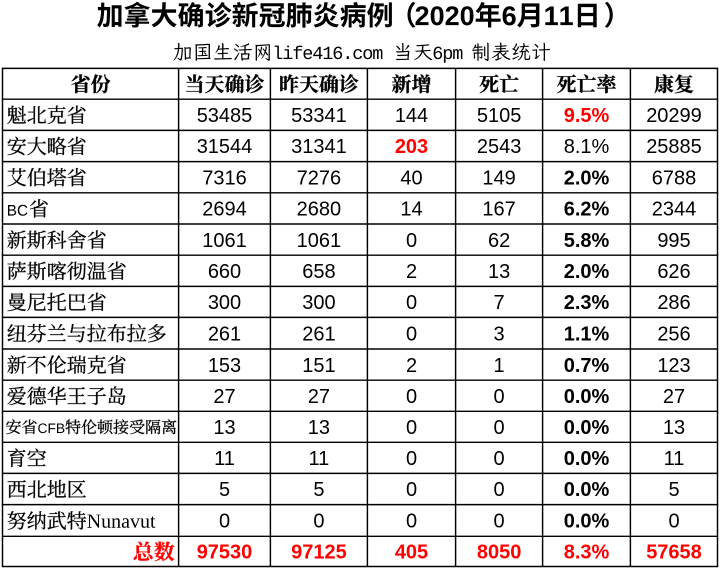 Image resolution: width=721 pixels, height=587 pixels. Describe the element at coordinates (498, 210) in the screenshot. I see `svg-text: 167` at that location.